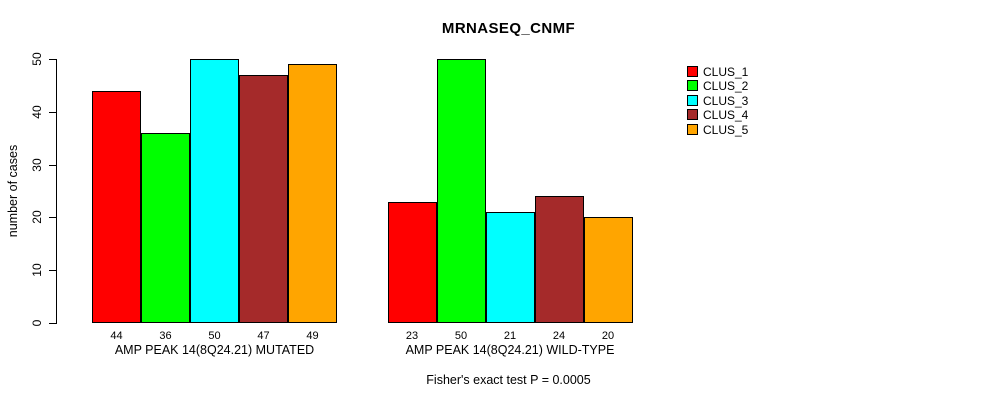 This screenshot has width=990, height=400. I want to click on legend-label-clus_3: CLUS_3, so click(726, 100).